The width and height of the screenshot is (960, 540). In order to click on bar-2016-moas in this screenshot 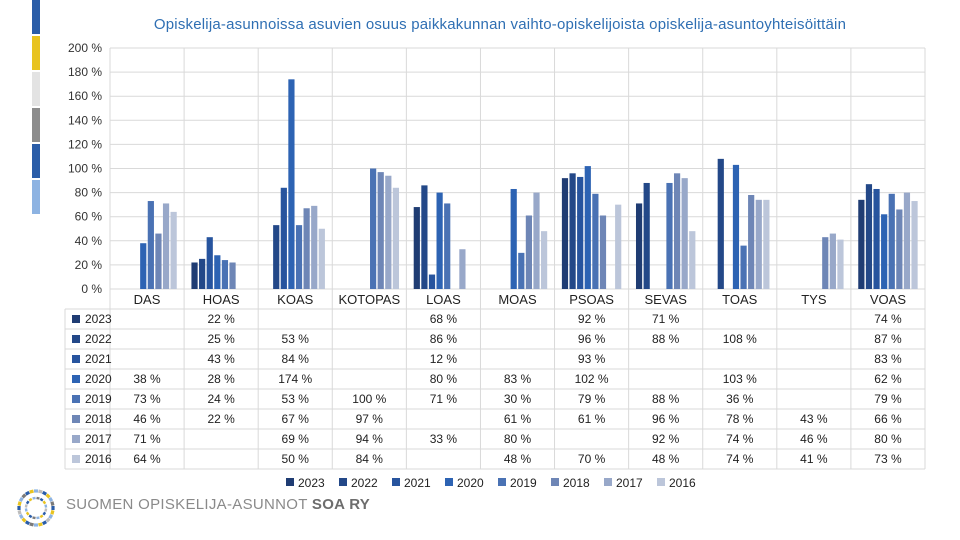, I will do `click(544, 260)`.